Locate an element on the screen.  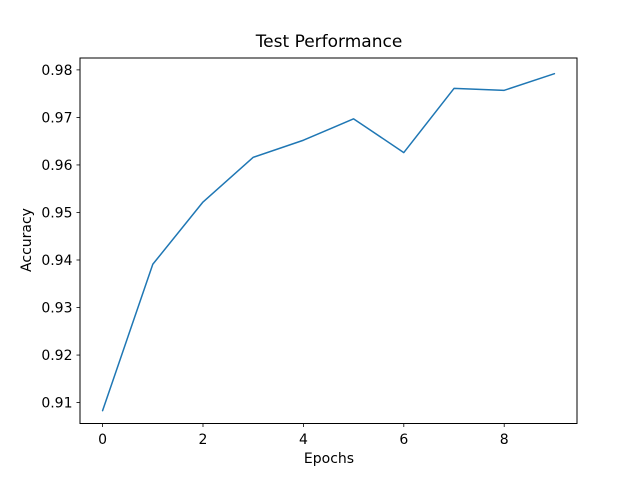
y-tick-label: 0.94 is located at coordinates (56, 261).